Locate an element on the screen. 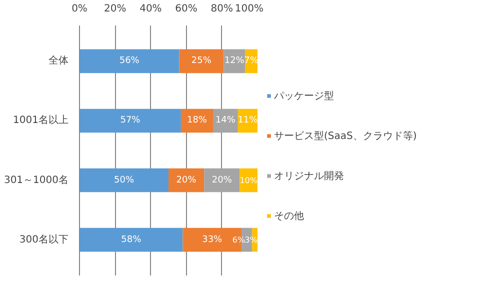 The width and height of the screenshot is (478, 287). x-tick-label: 40% is located at coordinates (151, 9).